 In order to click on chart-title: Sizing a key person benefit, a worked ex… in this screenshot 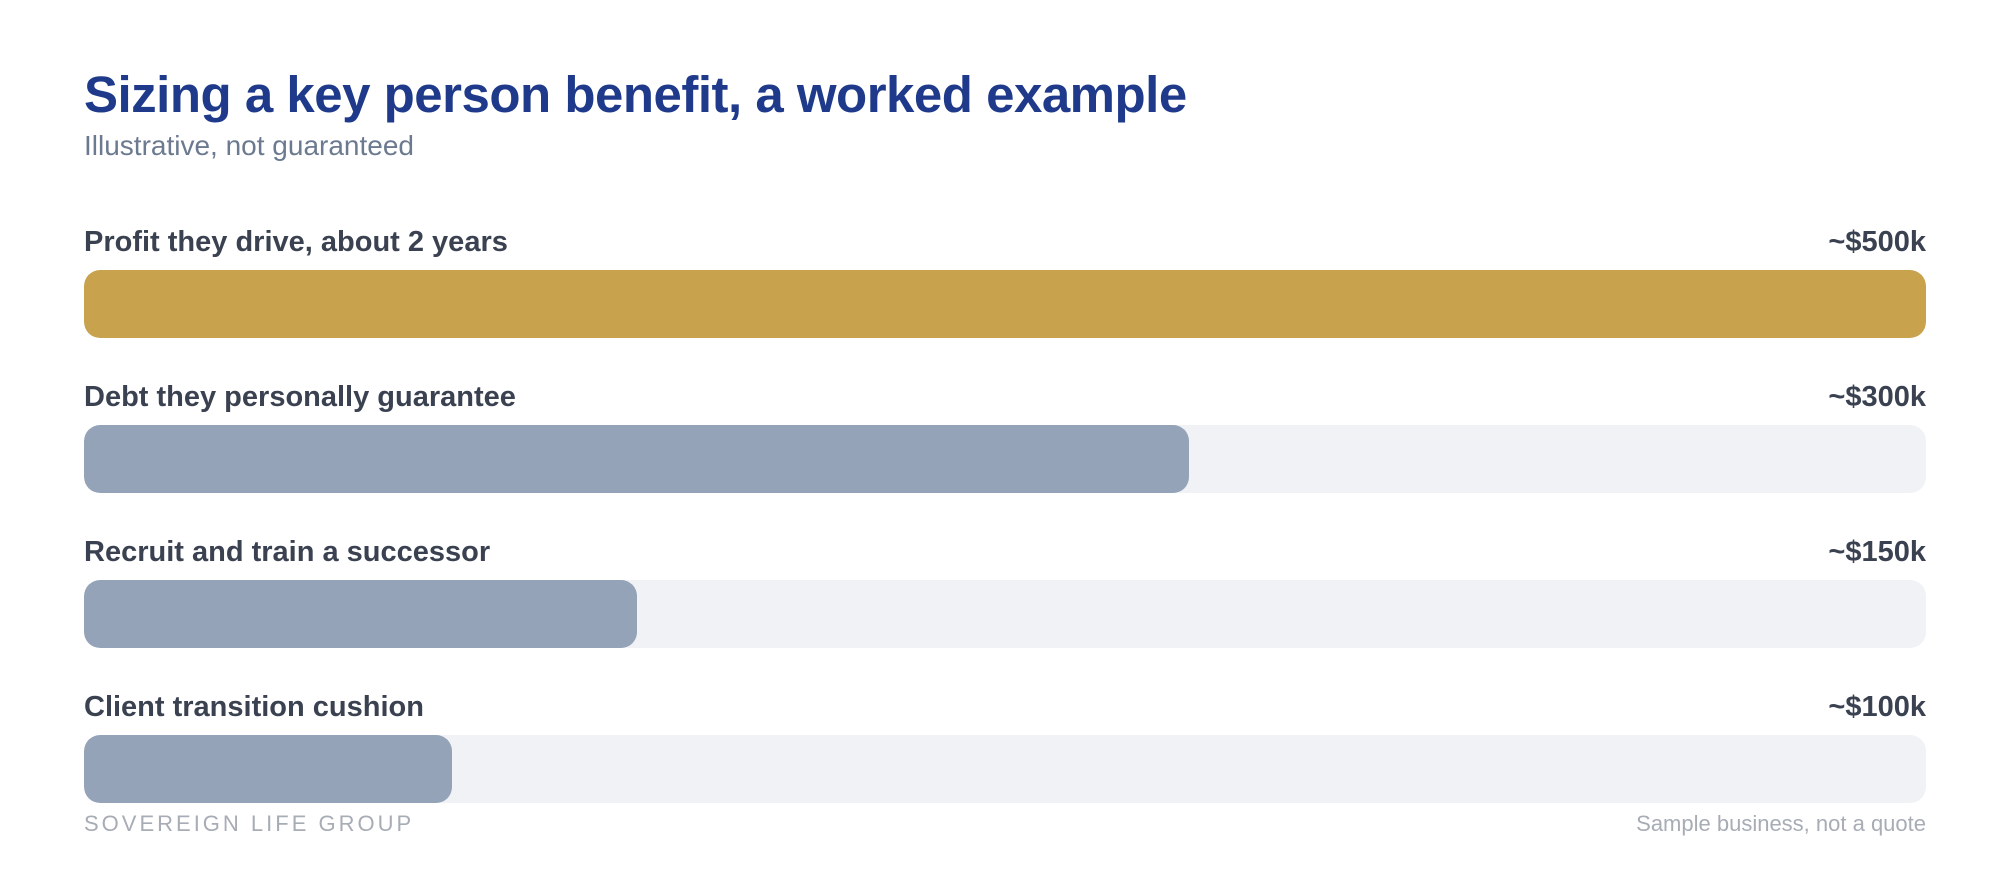, I will do `click(635, 94)`.